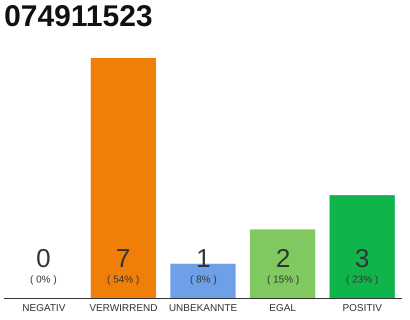  I want to click on data-label: 2 ( 15% ), so click(283, 264).